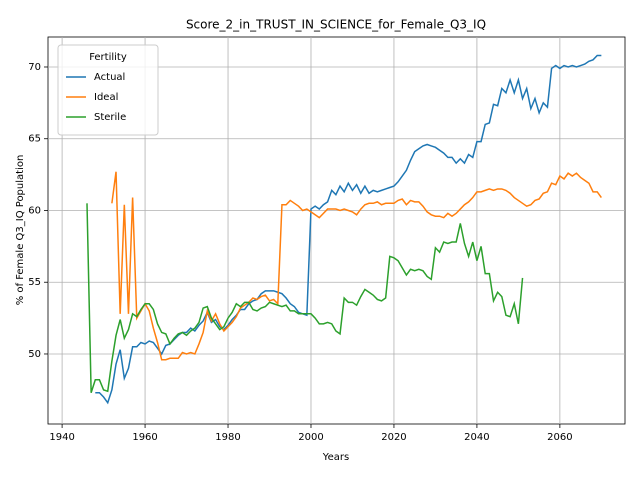 The width and height of the screenshot is (640, 480). I want to click on y-tick-label: 55, so click(34, 282).